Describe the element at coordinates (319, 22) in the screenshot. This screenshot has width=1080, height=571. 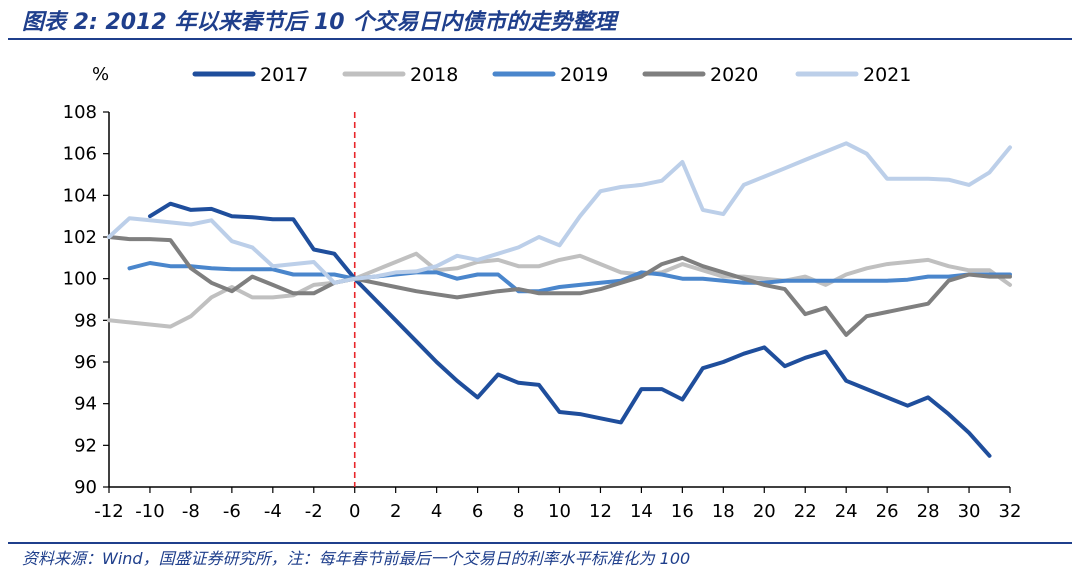
I see `chart-title: 图表 2: 2012 年以来春节后 10 个交易日内债市的走势整理` at that location.